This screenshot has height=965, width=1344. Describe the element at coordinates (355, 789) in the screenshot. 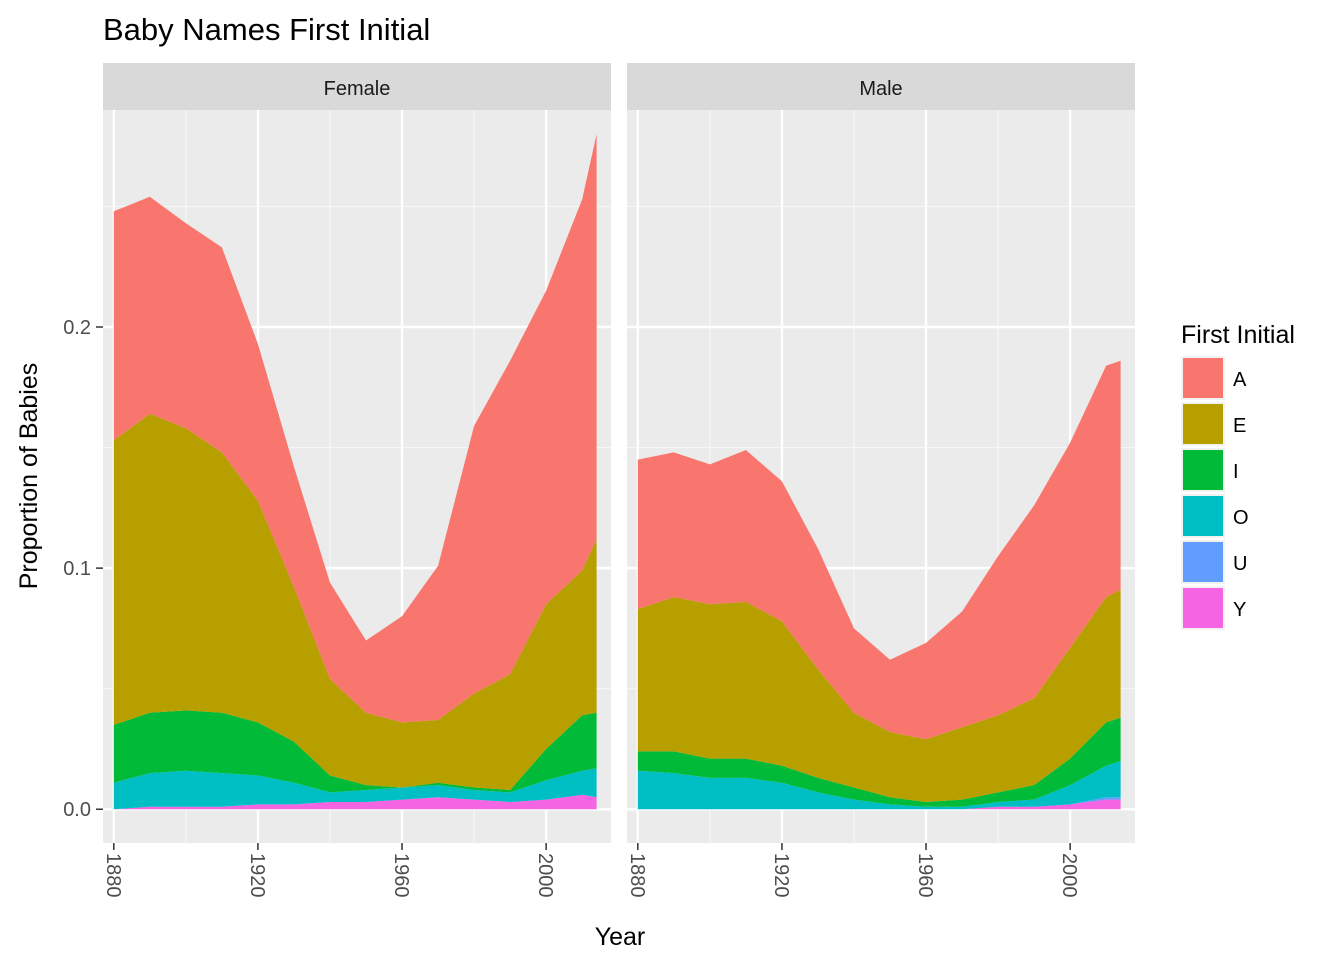

I see `area-female-o` at that location.